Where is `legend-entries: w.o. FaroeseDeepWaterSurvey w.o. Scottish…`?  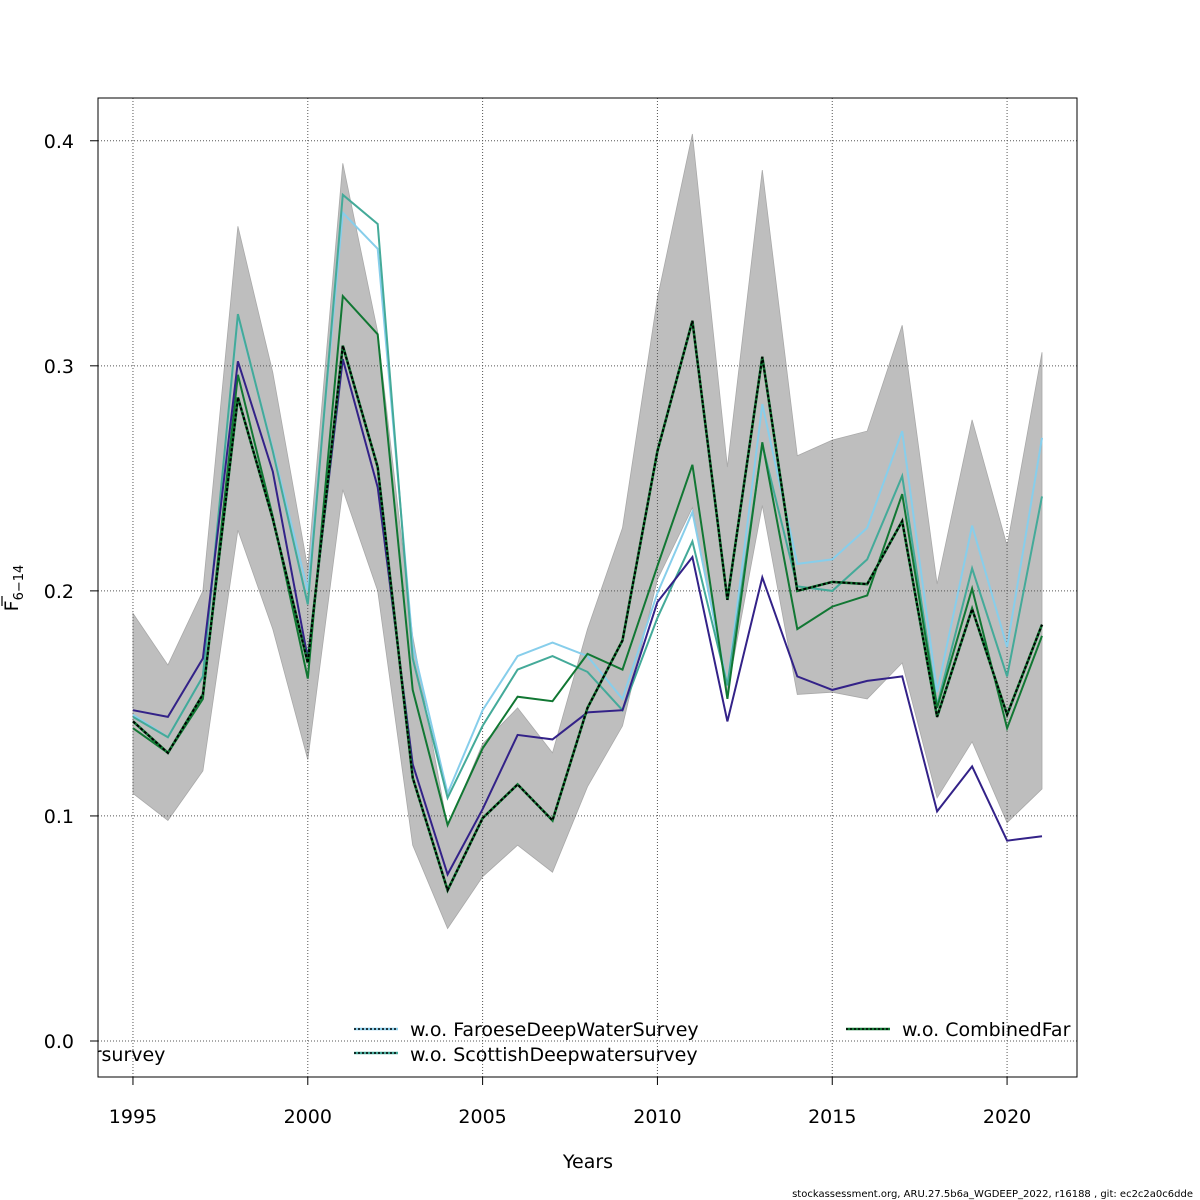 legend-entries: w.o. FaroeseDeepWaterSurvey w.o. Scottish… is located at coordinates (576, 1042).